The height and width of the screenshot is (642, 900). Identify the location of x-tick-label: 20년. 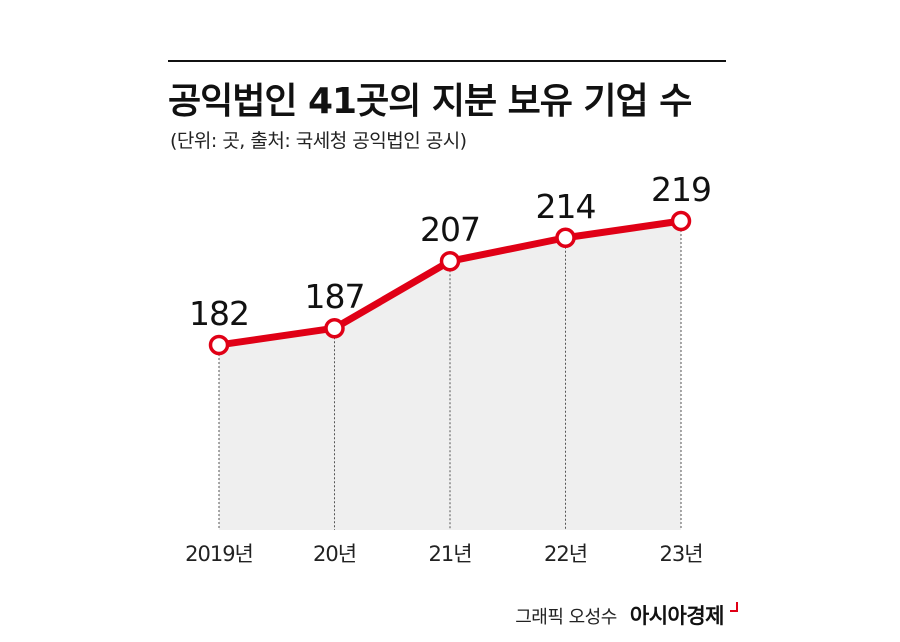
(334, 554).